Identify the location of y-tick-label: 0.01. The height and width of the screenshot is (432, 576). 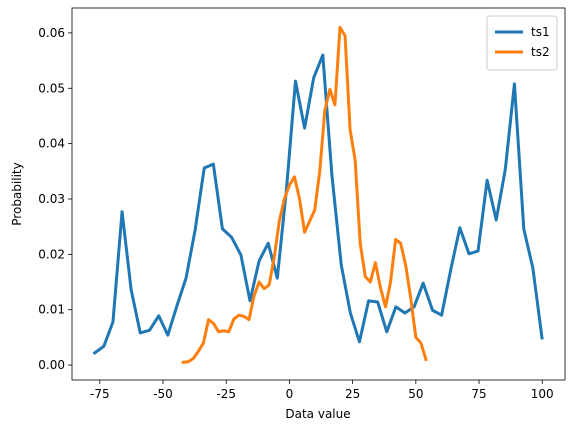
(51, 310).